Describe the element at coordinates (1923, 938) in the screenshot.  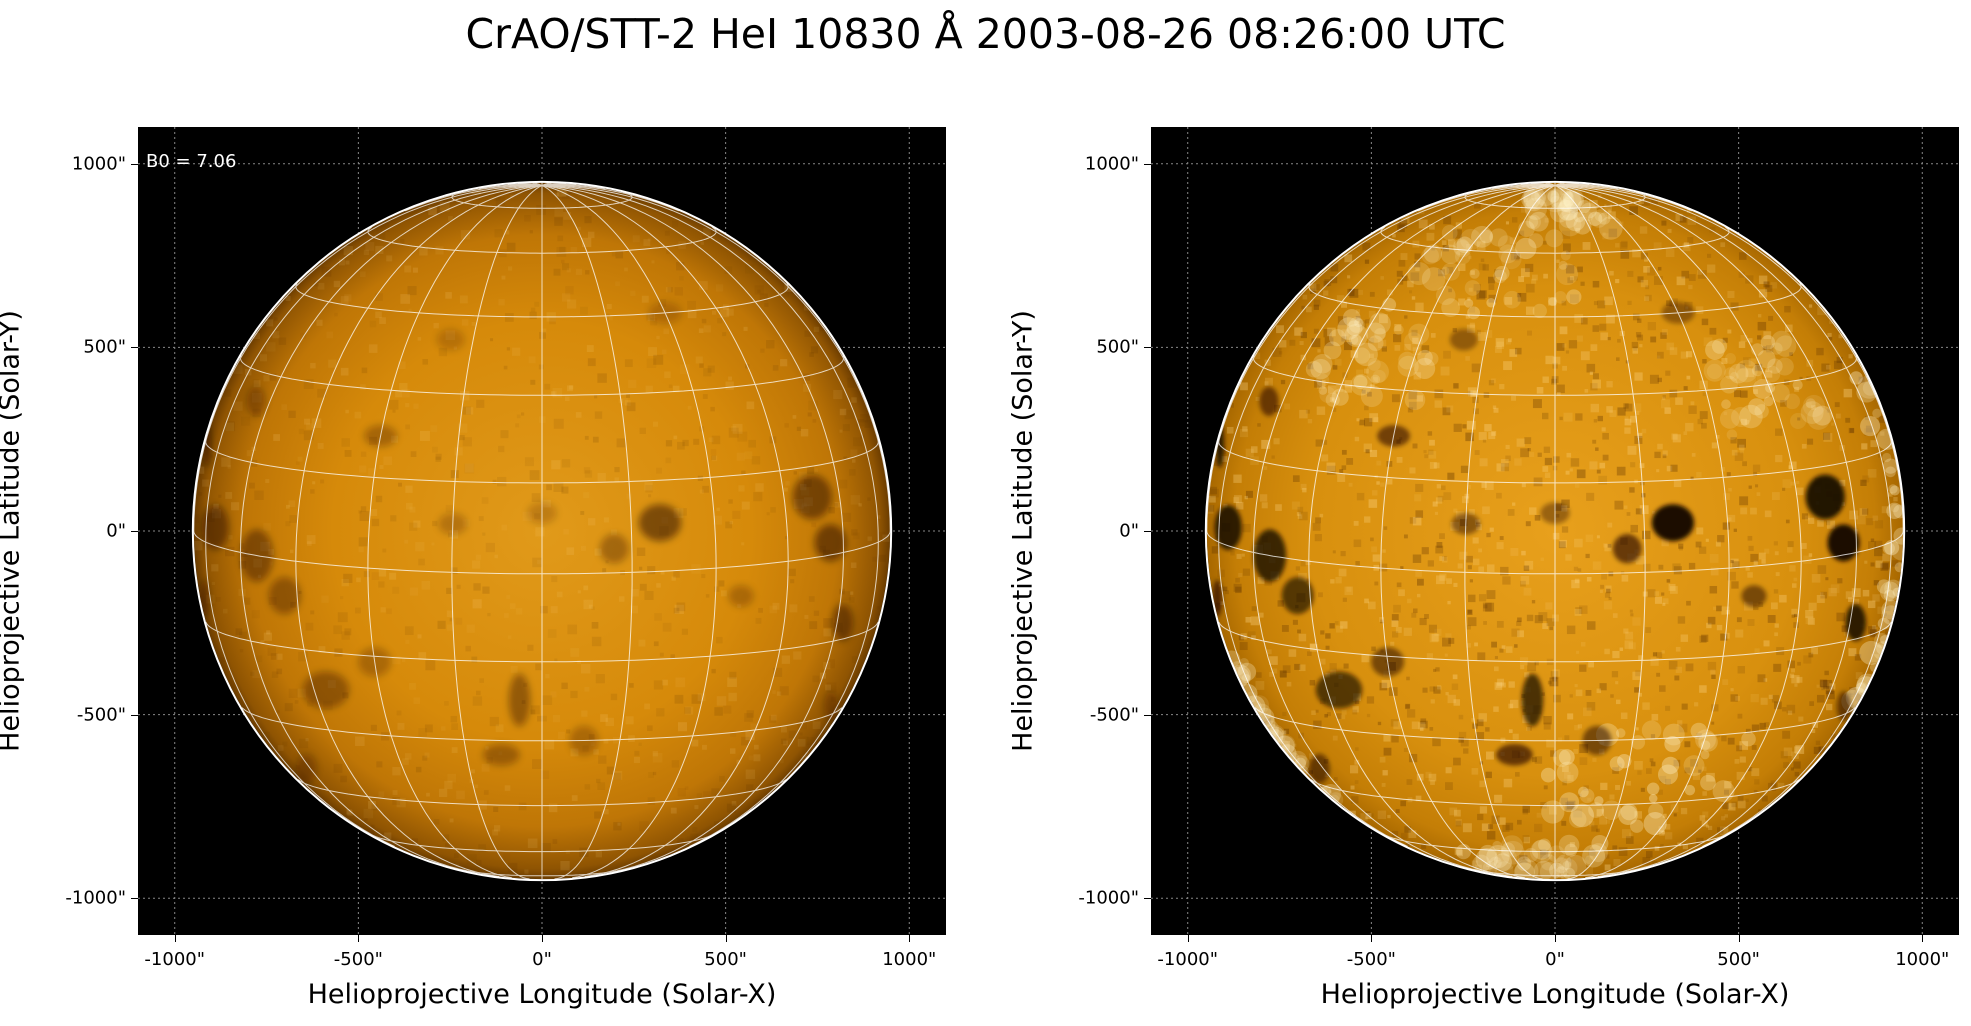
I see `x-tick-mark` at that location.